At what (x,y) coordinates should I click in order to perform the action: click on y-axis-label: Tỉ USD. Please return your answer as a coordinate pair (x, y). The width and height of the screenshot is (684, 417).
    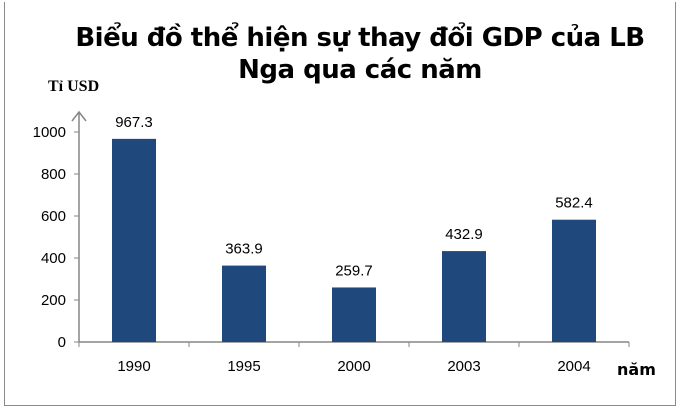
    Looking at the image, I should click on (74, 86).